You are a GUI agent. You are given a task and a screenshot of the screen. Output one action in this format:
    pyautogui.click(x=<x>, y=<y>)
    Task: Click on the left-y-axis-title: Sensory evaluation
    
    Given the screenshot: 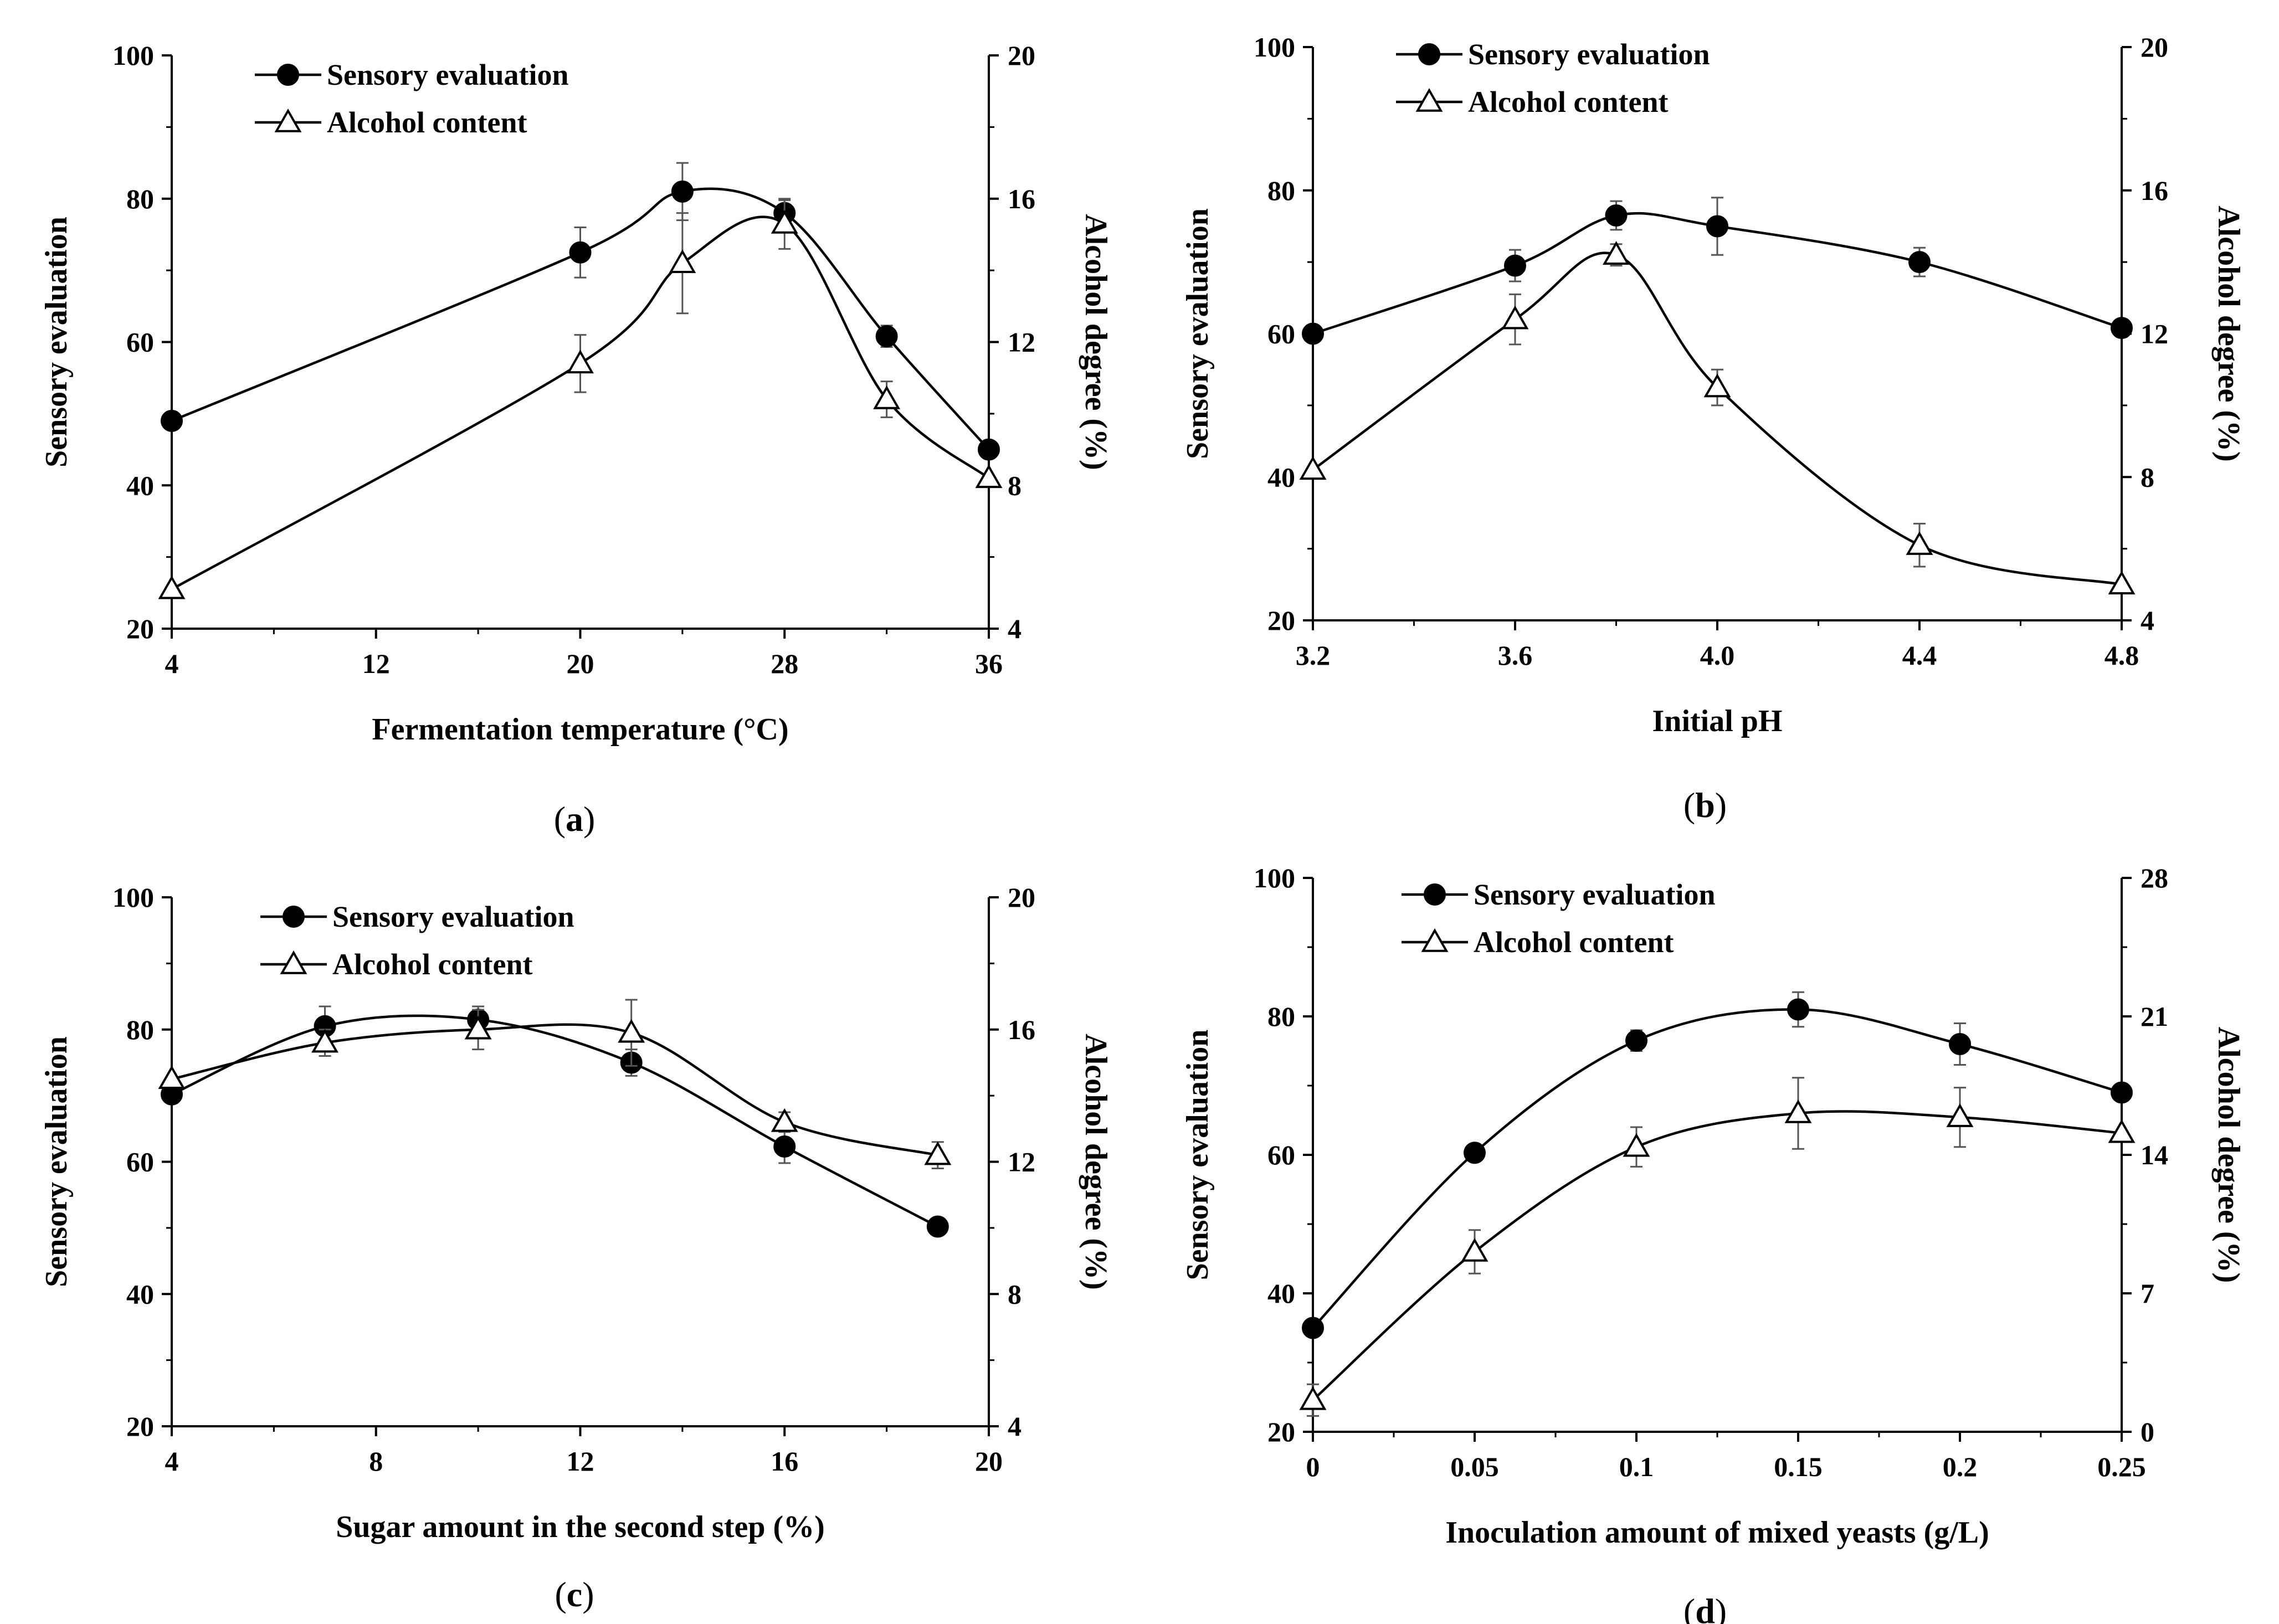 What is the action you would take?
    pyautogui.click(x=56, y=1161)
    